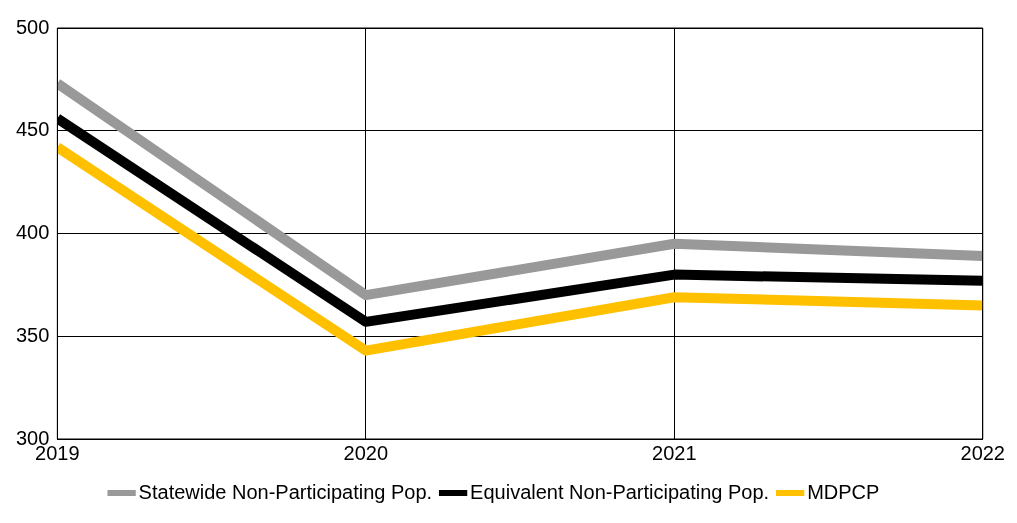 Image resolution: width=1017 pixels, height=523 pixels. I want to click on y-tick-label: 400, so click(32, 232).